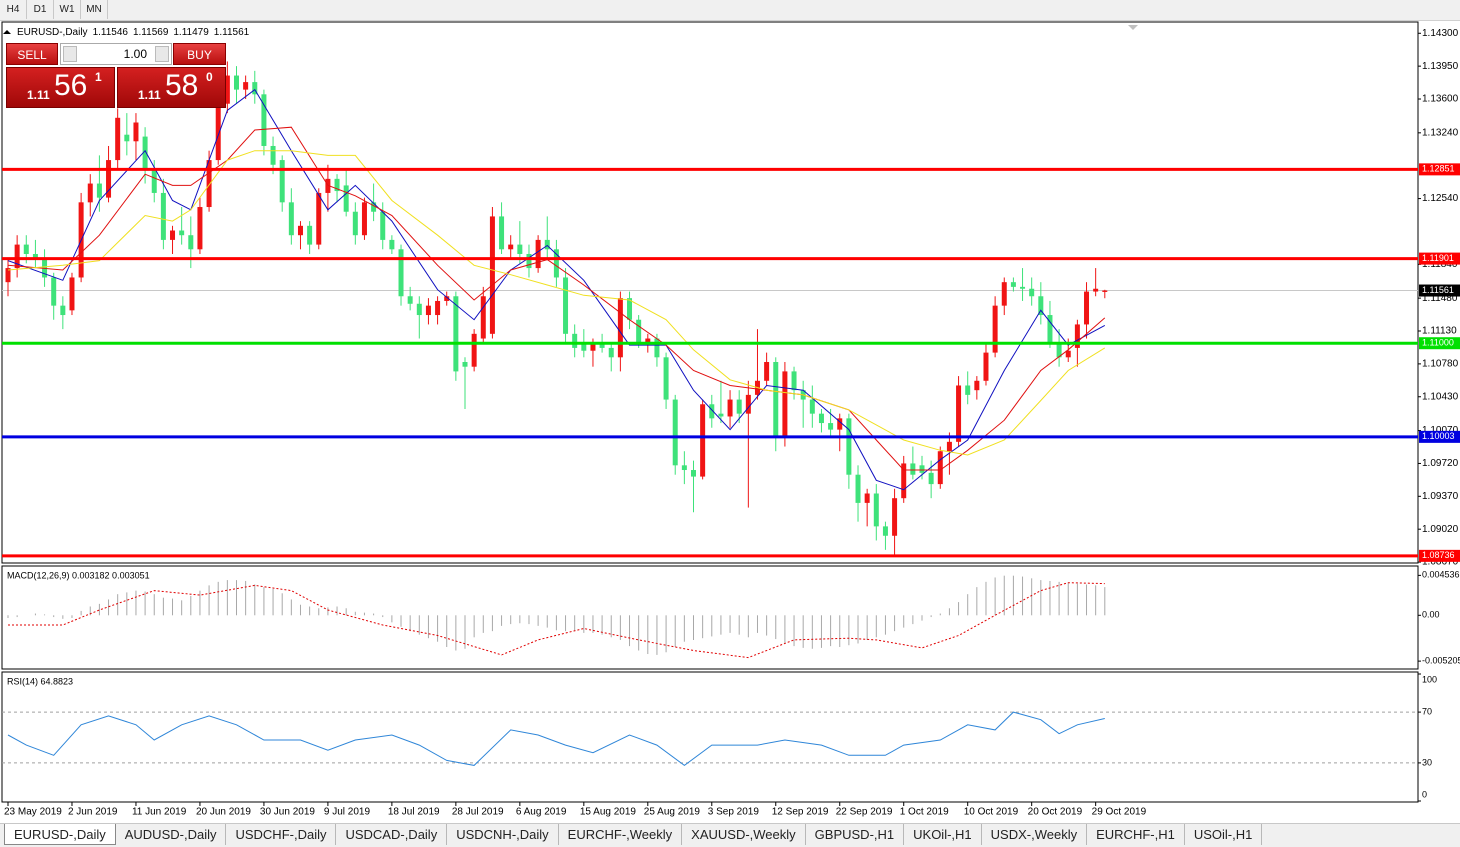 Image resolution: width=1460 pixels, height=847 pixels. I want to click on chart-tab: EURCHF-,Weekly, so click(621, 834).